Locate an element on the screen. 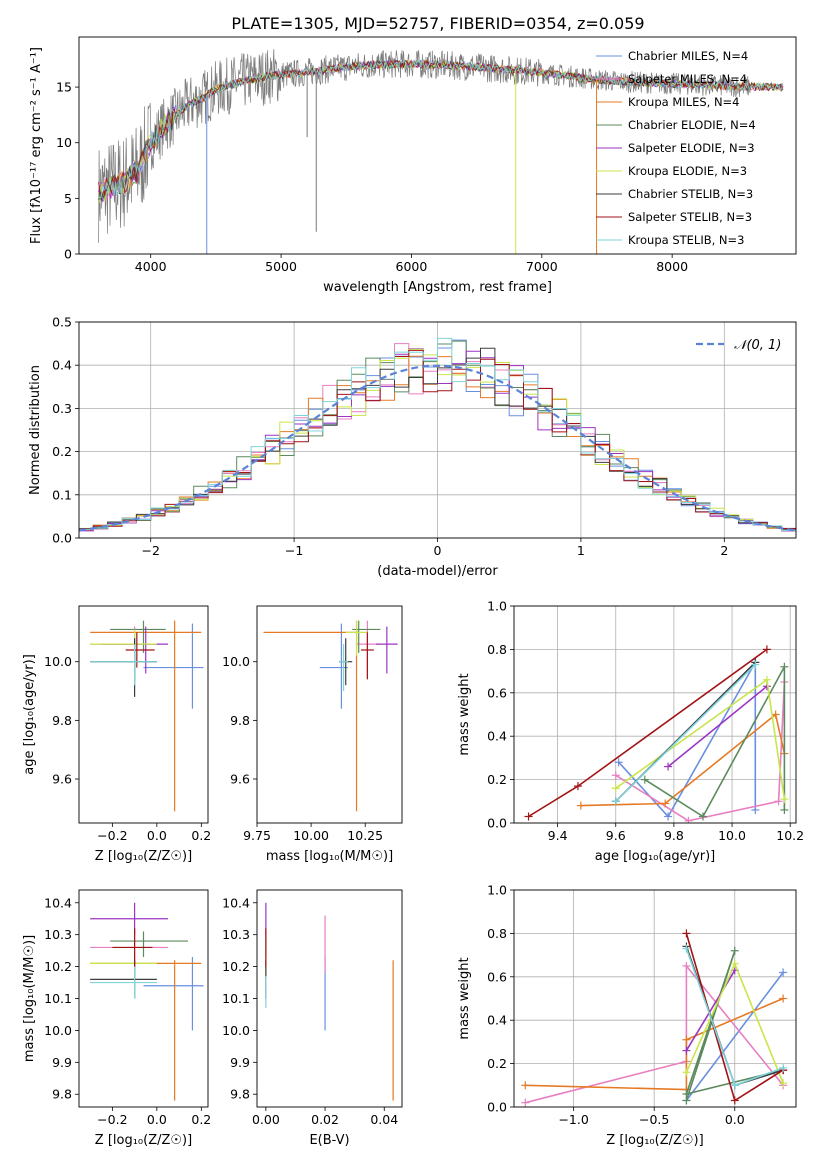 Image resolution: width=819 pixels, height=1170 pixels. x-tick-label: 10.25 is located at coordinates (365, 835).